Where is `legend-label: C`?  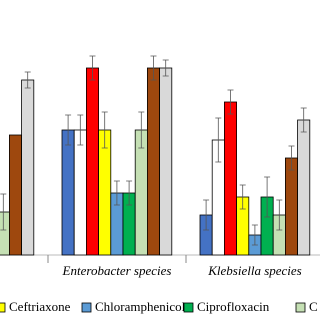
legend-label: C is located at coordinates (313, 306).